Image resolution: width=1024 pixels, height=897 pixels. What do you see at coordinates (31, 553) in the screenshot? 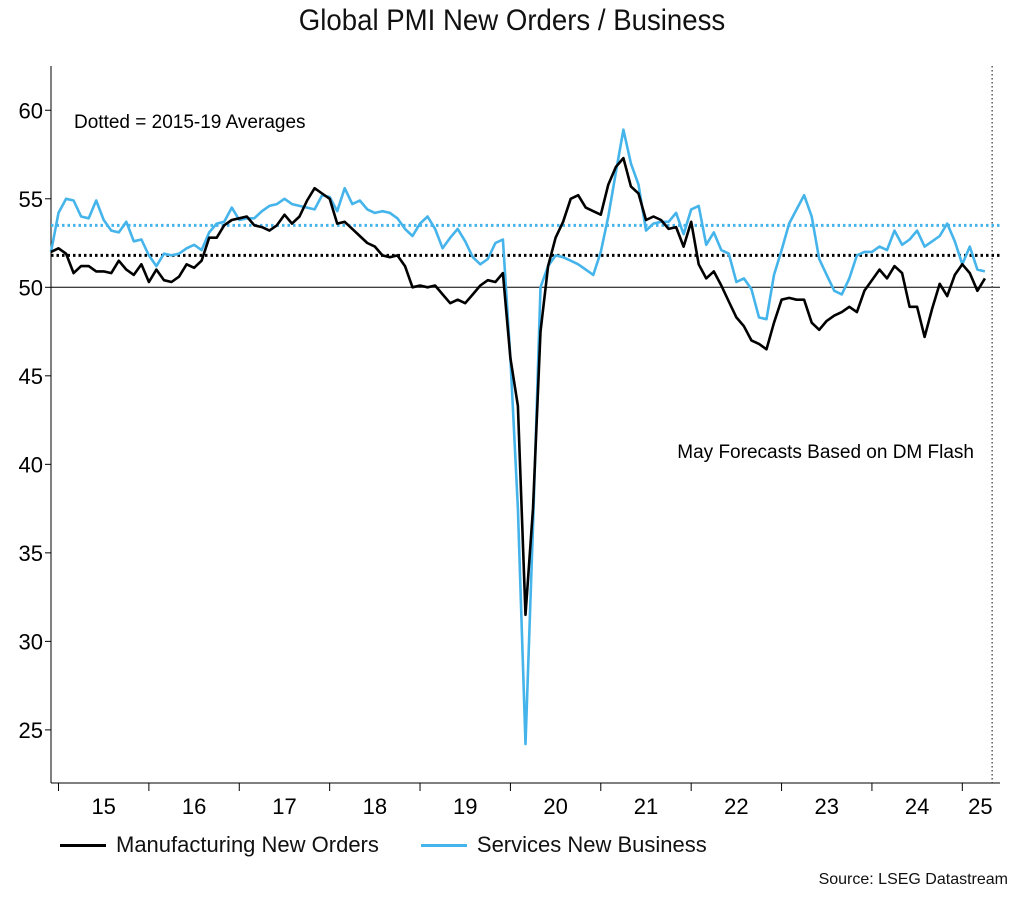
I see `y-tick-label: 35` at bounding box center [31, 553].